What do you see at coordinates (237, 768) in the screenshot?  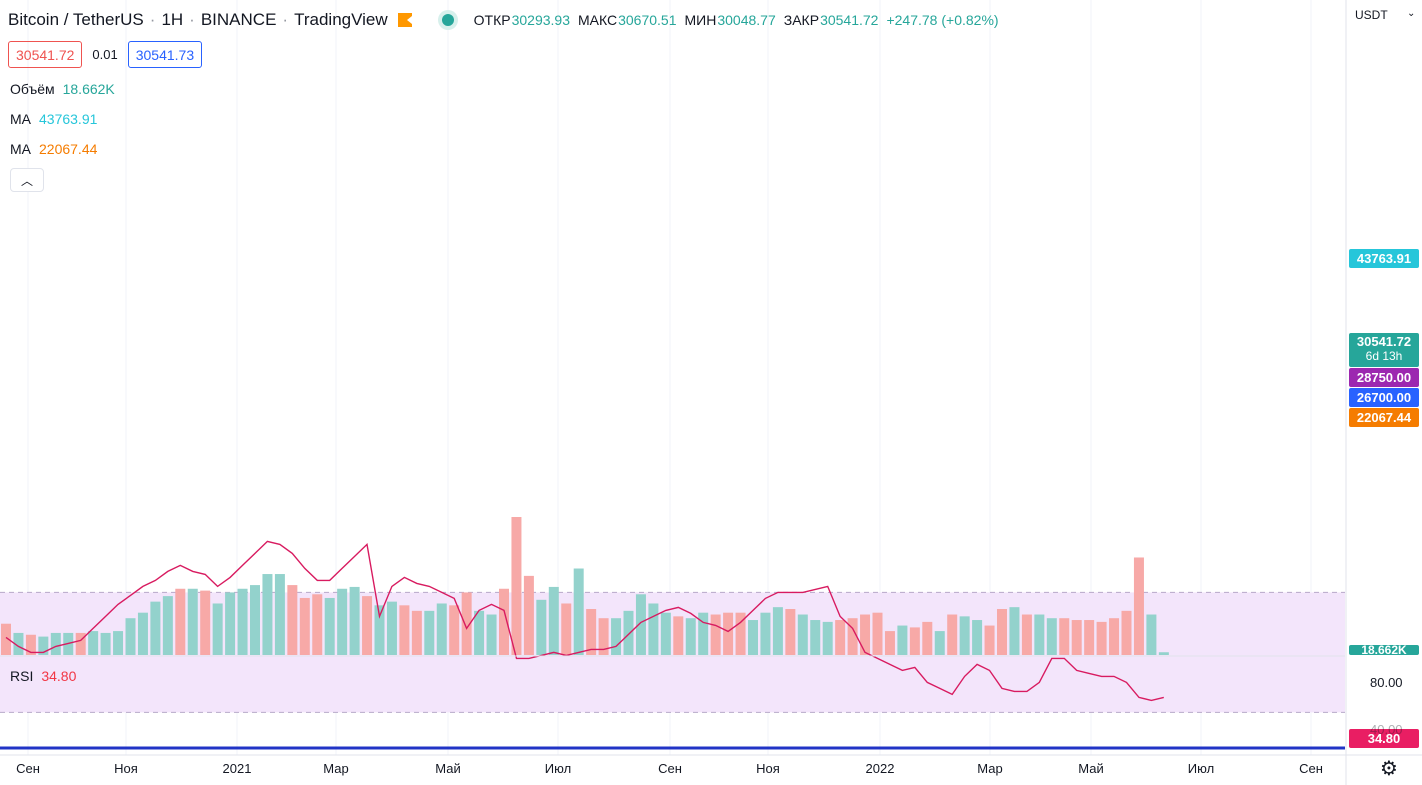 I see `time-tick-label: 2021` at bounding box center [237, 768].